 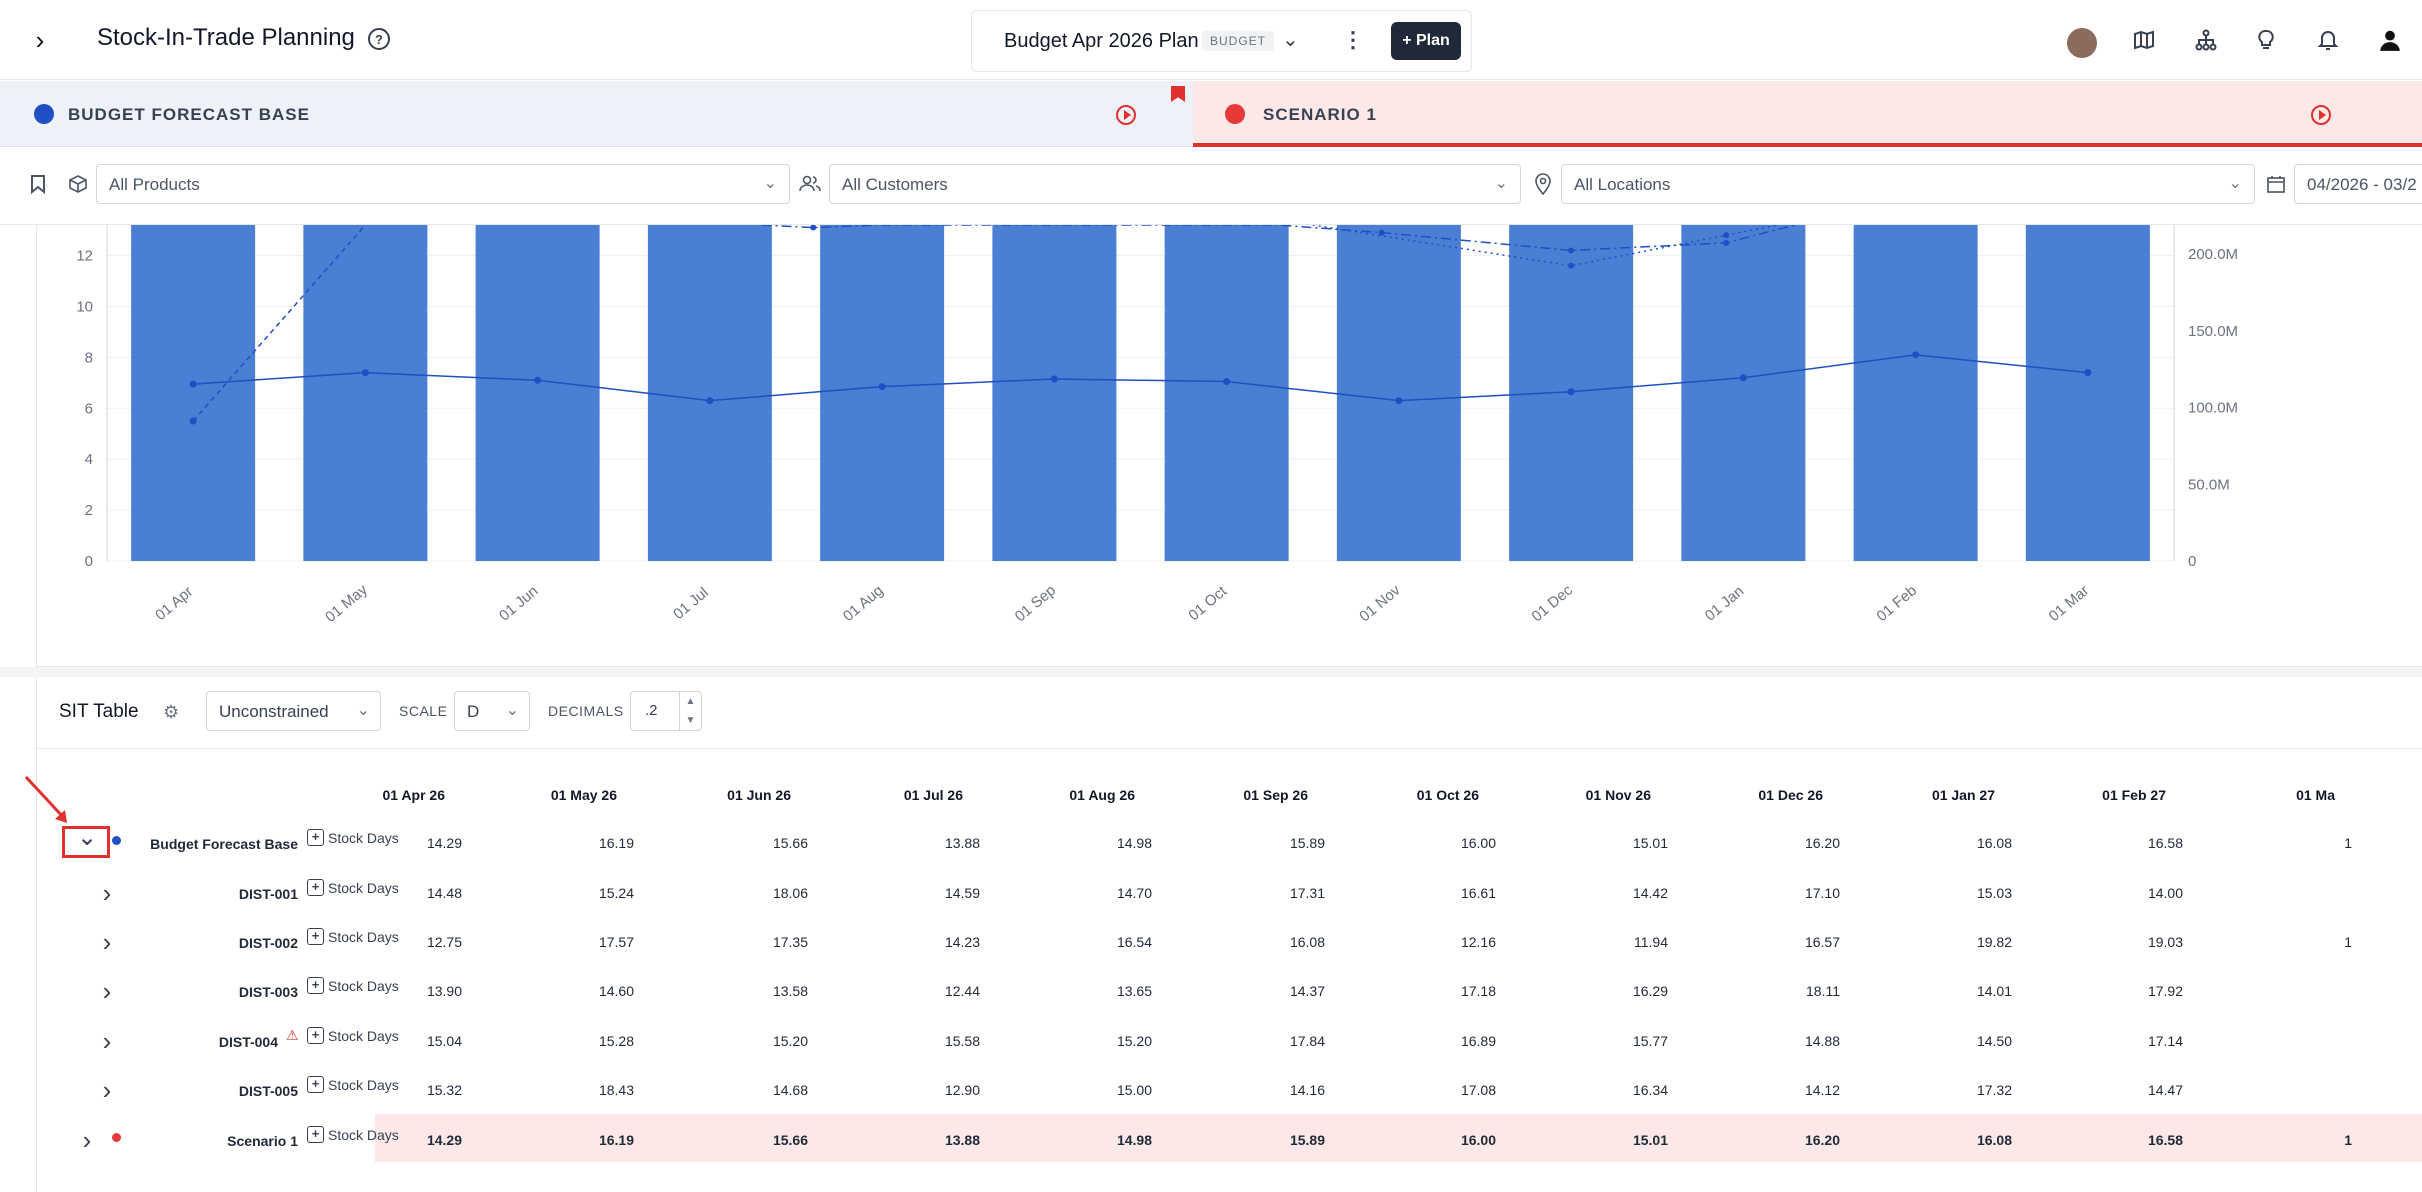 I want to click on table-cell: 14.23, so click(x=962, y=942).